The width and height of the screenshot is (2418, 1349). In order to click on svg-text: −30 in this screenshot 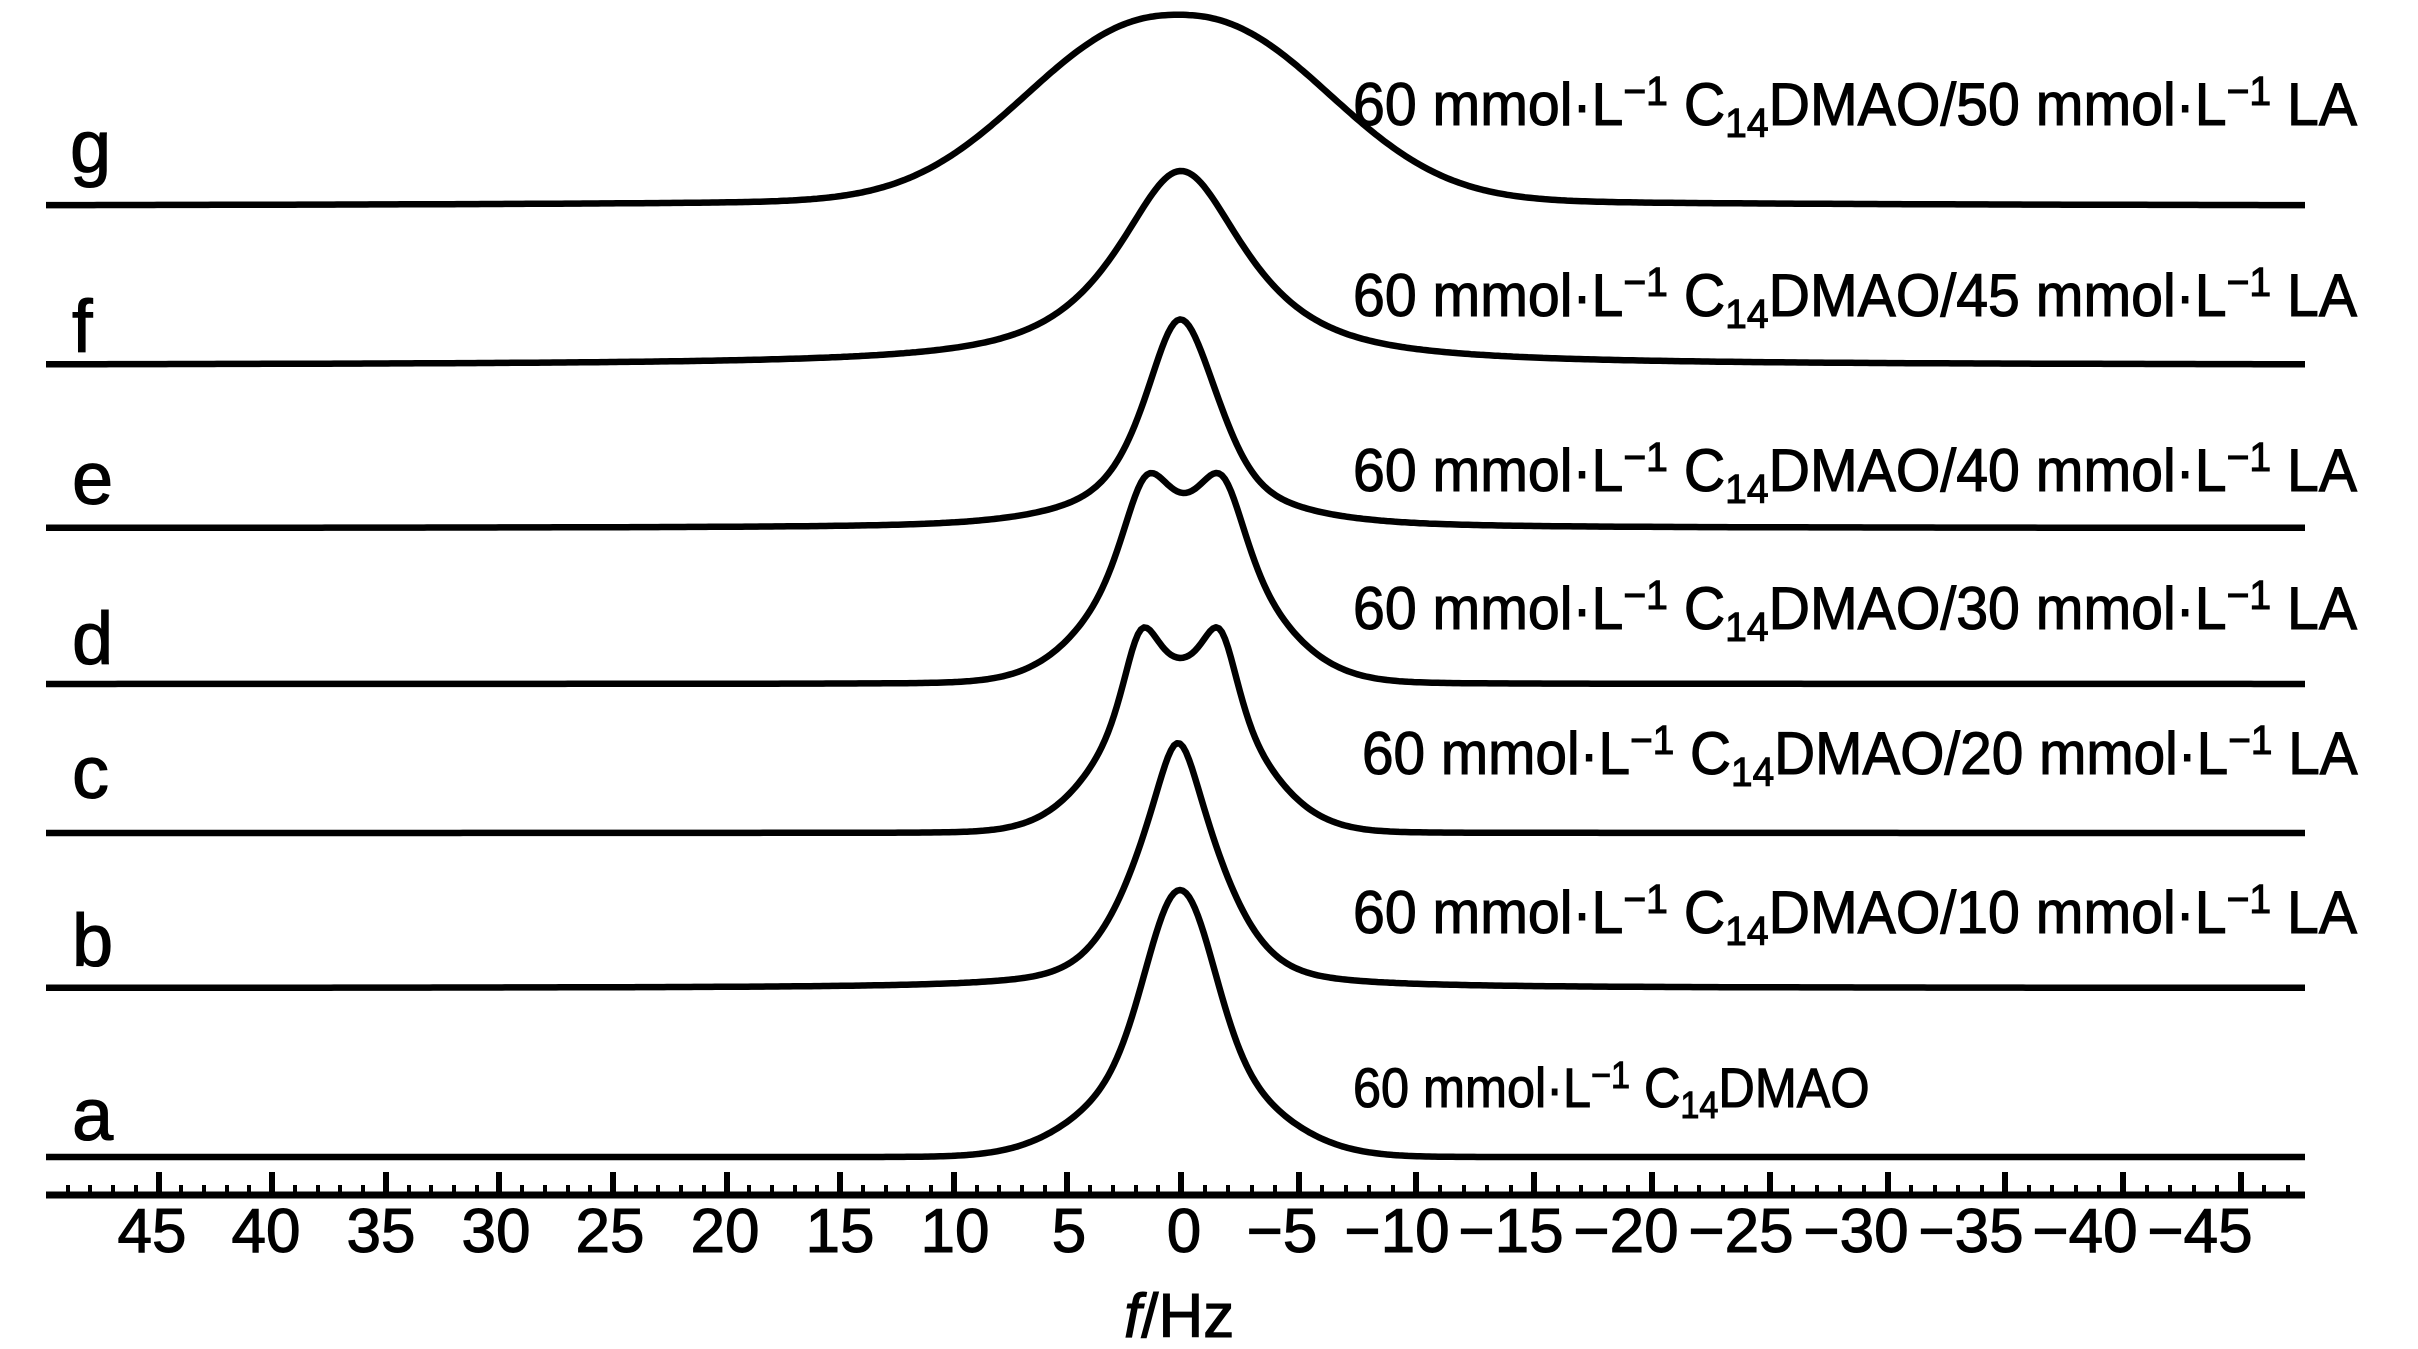, I will do `click(1855, 1231)`.